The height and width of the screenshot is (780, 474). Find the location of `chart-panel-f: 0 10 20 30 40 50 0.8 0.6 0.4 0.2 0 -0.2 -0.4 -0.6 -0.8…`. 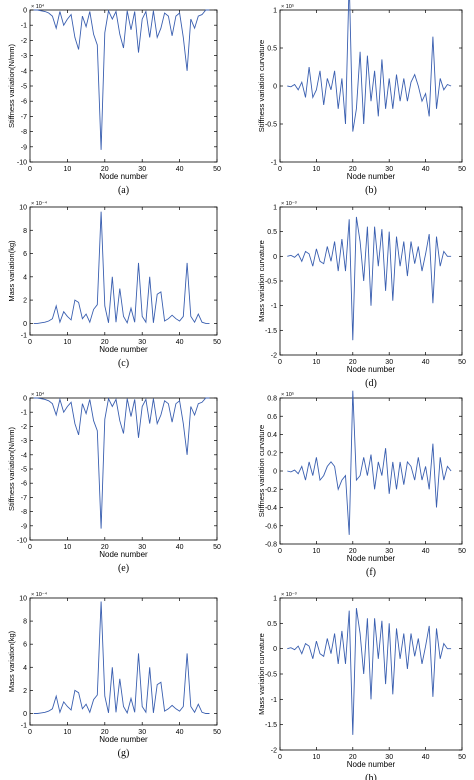

chart-panel-f: 0 10 20 30 40 50 0.8 0.6 0.4 0.2 0 -0.2 -0.4 -0.6 -0.8… is located at coordinates (361, 484).